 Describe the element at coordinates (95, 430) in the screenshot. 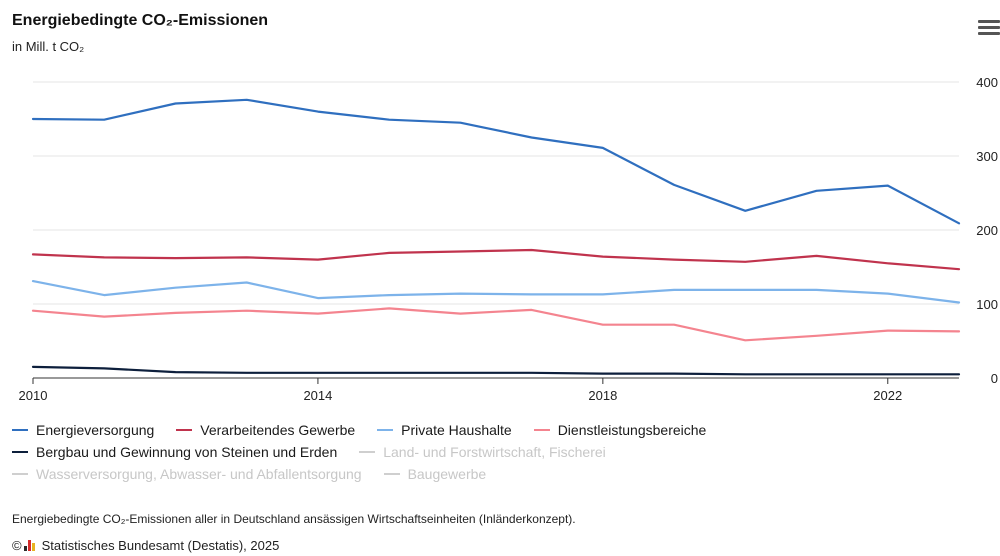

I see `legend-label: Energieversorgung` at that location.